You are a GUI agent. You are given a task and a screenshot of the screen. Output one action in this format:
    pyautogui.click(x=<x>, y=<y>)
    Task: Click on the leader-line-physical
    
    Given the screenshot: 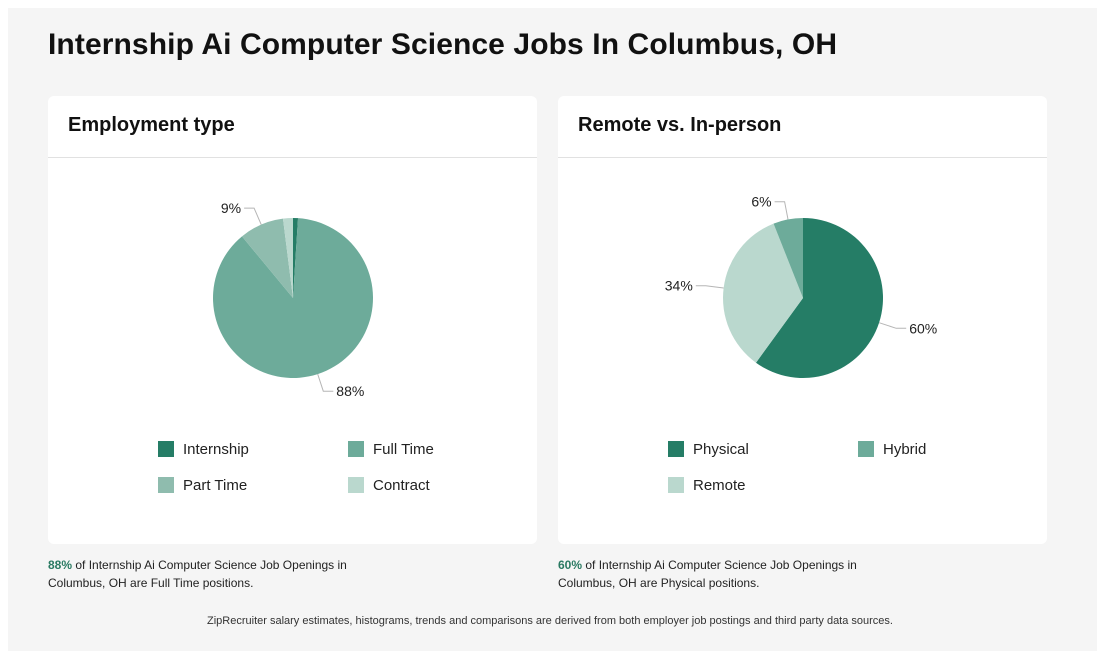 What is the action you would take?
    pyautogui.click(x=892, y=325)
    